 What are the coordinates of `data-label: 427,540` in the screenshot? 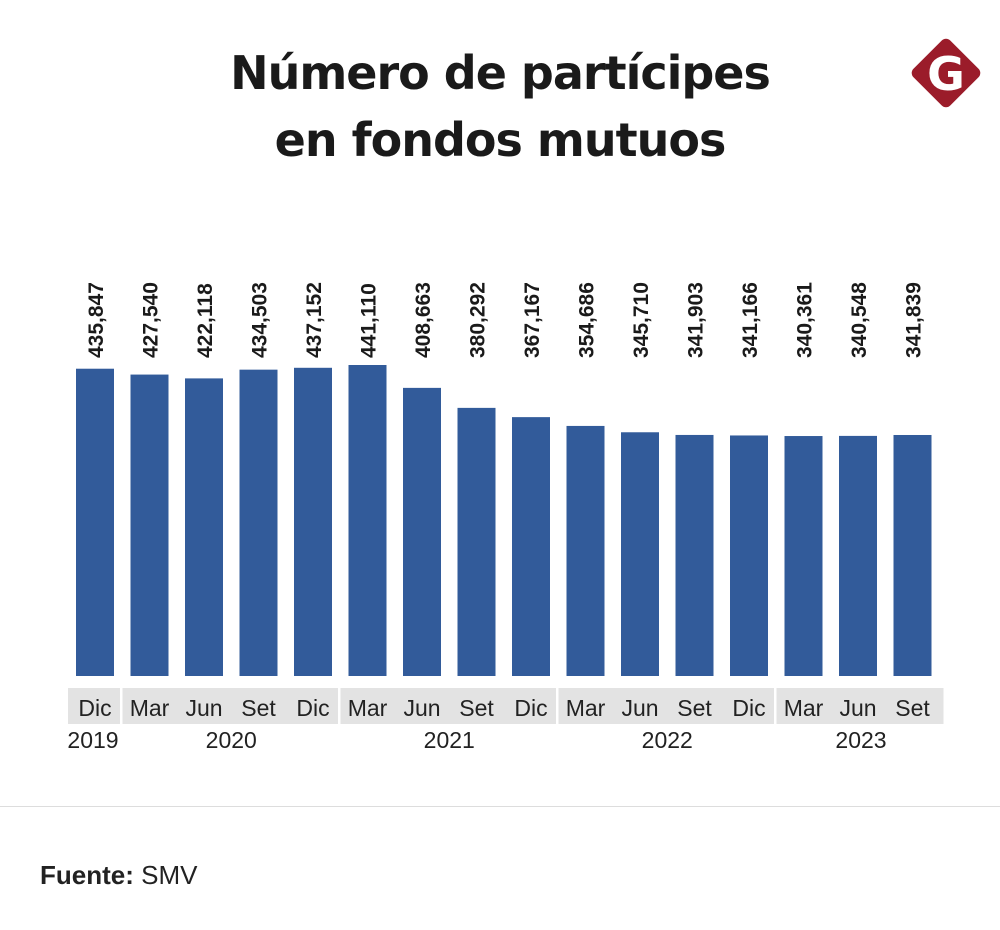 It's located at (151, 320).